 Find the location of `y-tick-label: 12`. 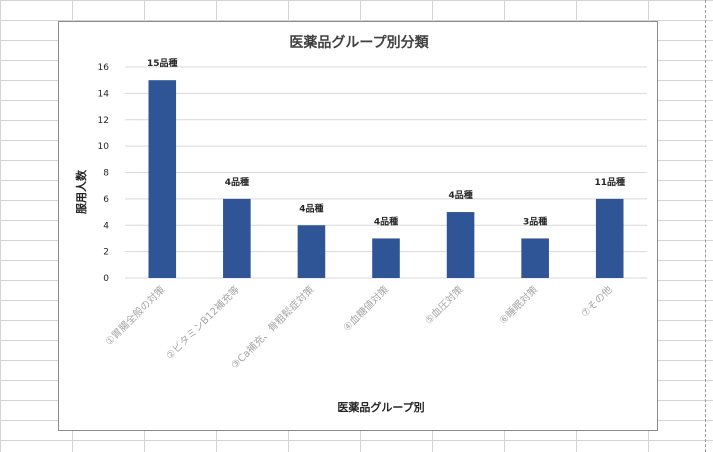

y-tick-label: 12 is located at coordinates (103, 121).